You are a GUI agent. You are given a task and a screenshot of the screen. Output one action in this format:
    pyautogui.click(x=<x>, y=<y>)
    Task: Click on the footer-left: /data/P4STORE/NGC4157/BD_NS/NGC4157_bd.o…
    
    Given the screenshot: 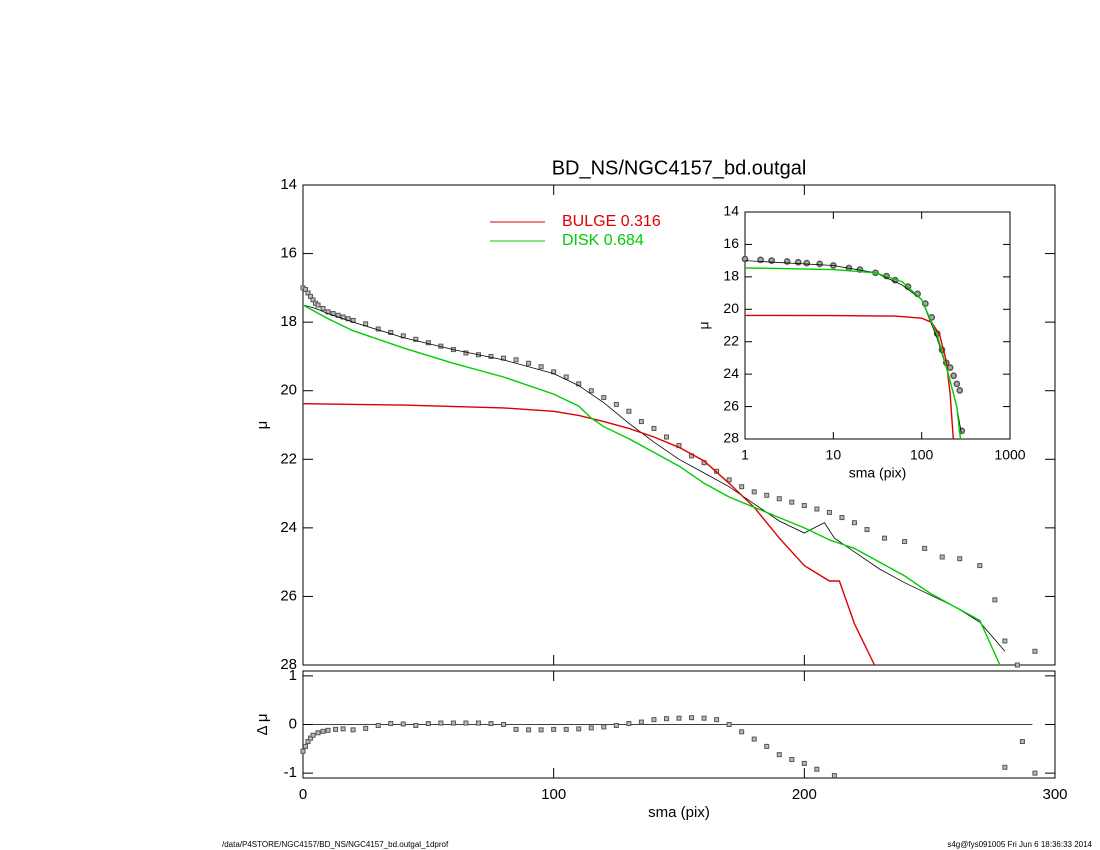 What is the action you would take?
    pyautogui.click(x=335, y=844)
    